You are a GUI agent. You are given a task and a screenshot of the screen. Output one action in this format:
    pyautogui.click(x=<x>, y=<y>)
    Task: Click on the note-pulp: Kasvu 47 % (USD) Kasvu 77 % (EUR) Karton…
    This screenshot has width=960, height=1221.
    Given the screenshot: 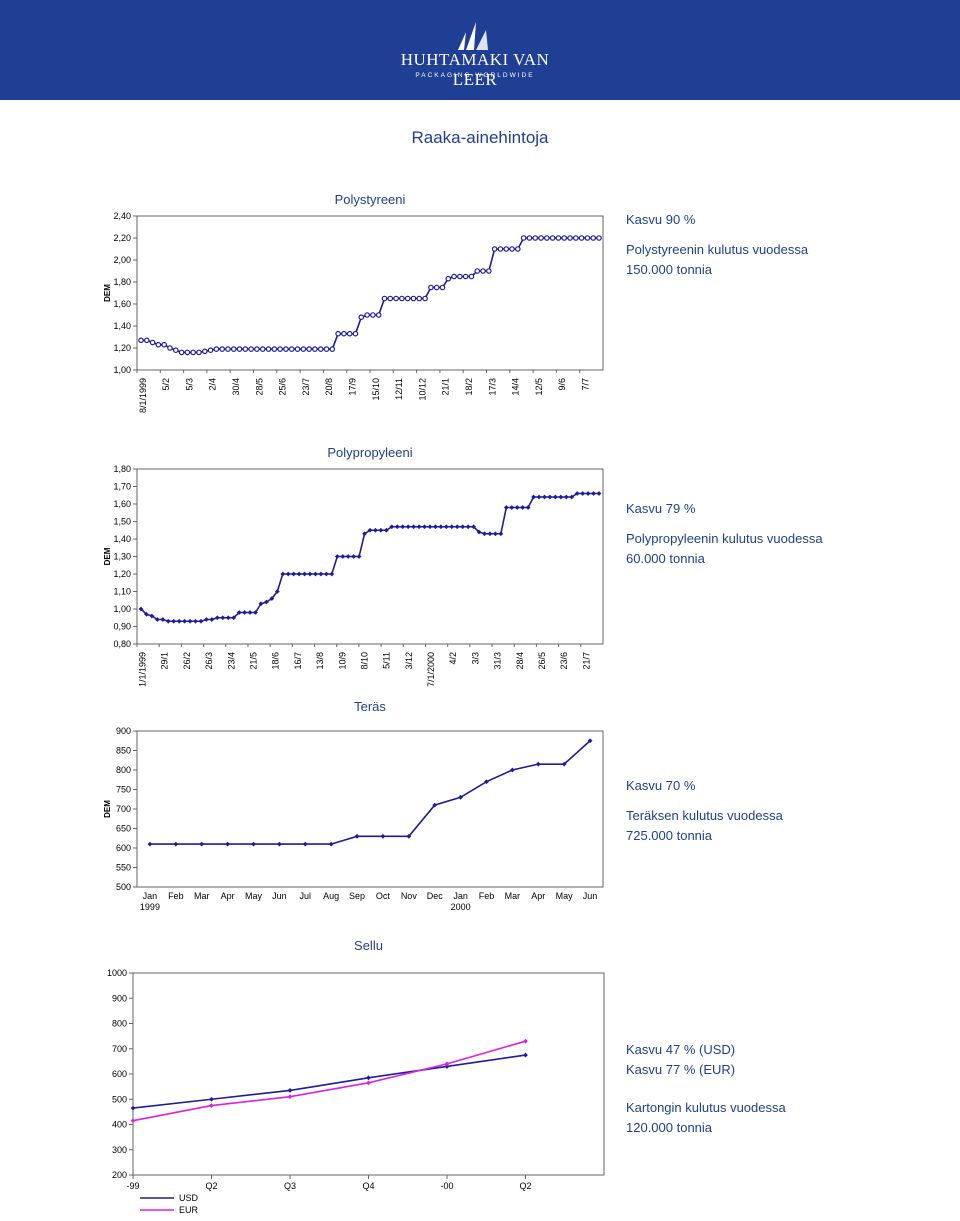 What is the action you would take?
    pyautogui.click(x=706, y=1089)
    